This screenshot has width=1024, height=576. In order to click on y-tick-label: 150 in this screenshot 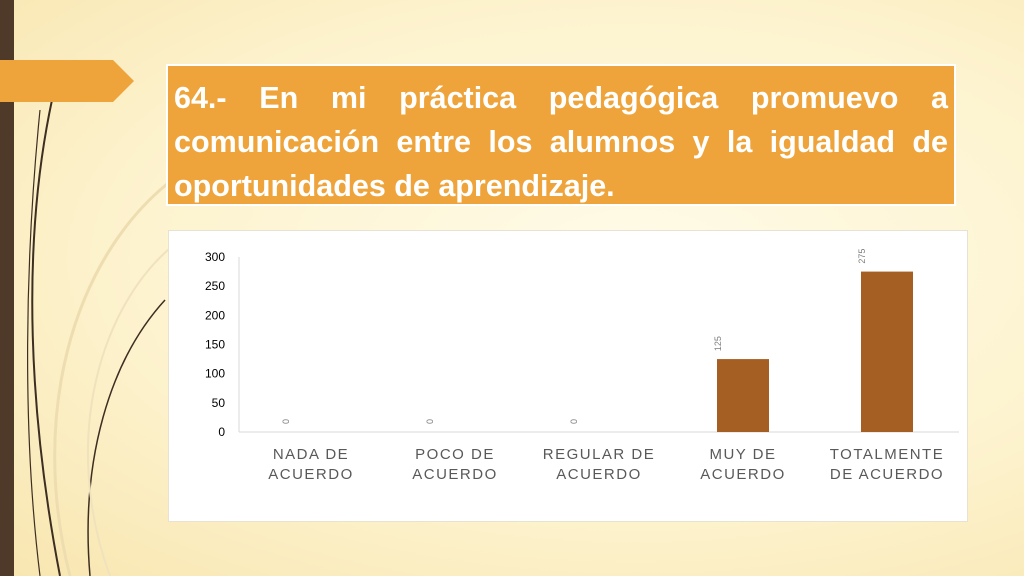, I will do `click(215, 345)`.